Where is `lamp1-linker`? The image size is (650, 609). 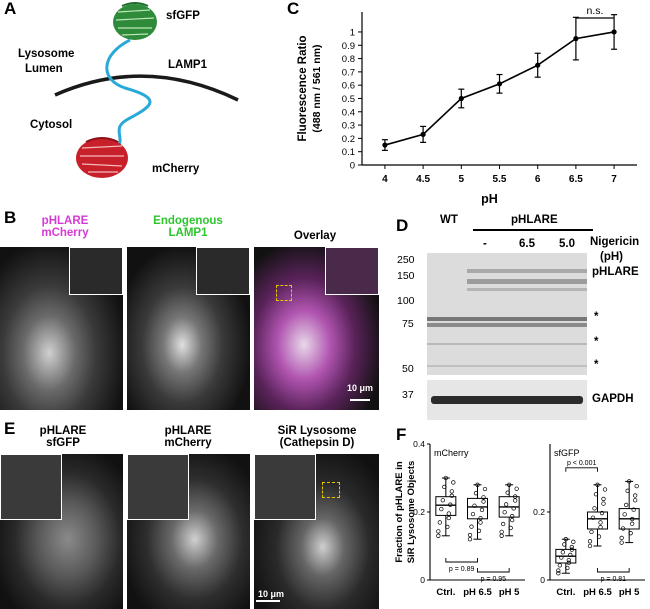
lamp1-linker is located at coordinates (128, 93).